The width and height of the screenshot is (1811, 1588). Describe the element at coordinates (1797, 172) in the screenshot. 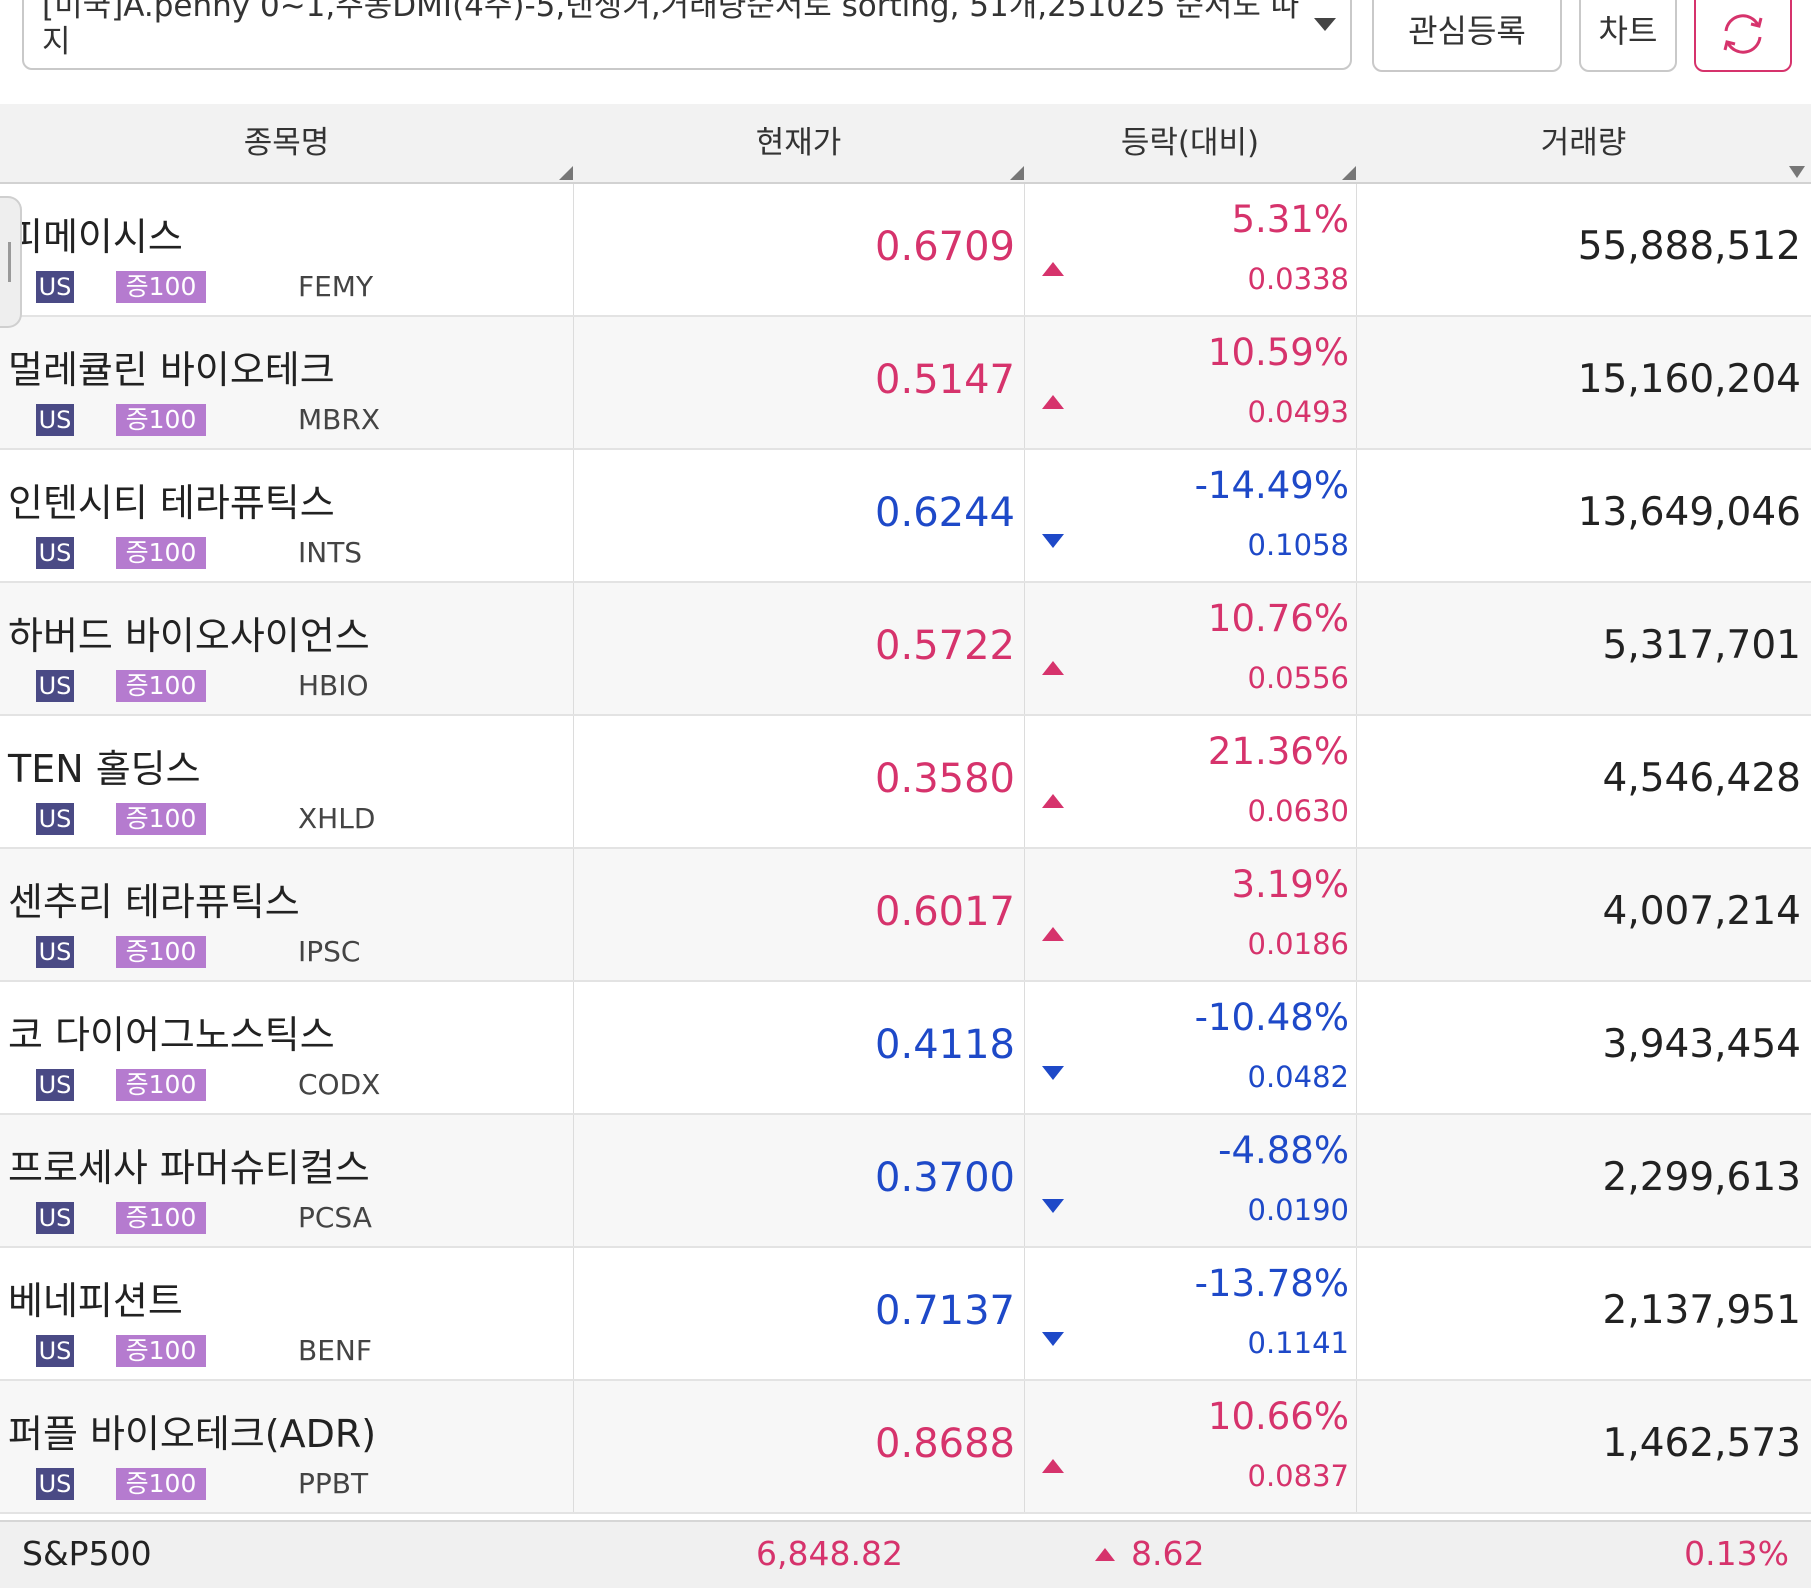

I see `sort-descending-icon` at that location.